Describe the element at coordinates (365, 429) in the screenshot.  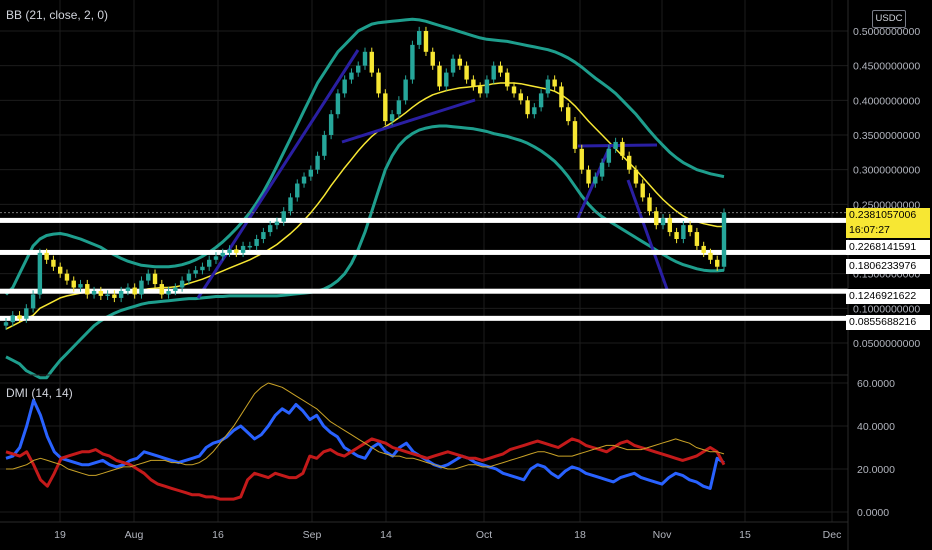
I see `adx-line` at that location.